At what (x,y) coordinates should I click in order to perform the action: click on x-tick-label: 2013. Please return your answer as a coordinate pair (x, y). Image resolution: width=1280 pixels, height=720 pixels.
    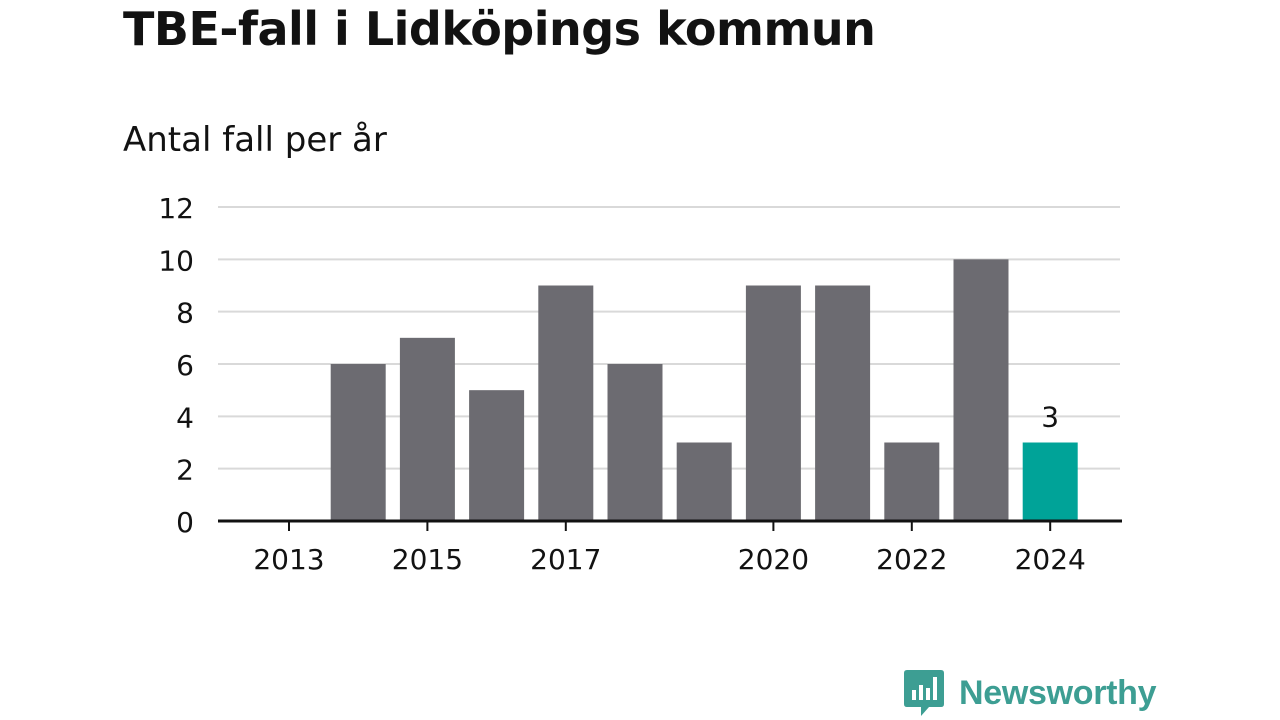
    Looking at the image, I should click on (288, 559).